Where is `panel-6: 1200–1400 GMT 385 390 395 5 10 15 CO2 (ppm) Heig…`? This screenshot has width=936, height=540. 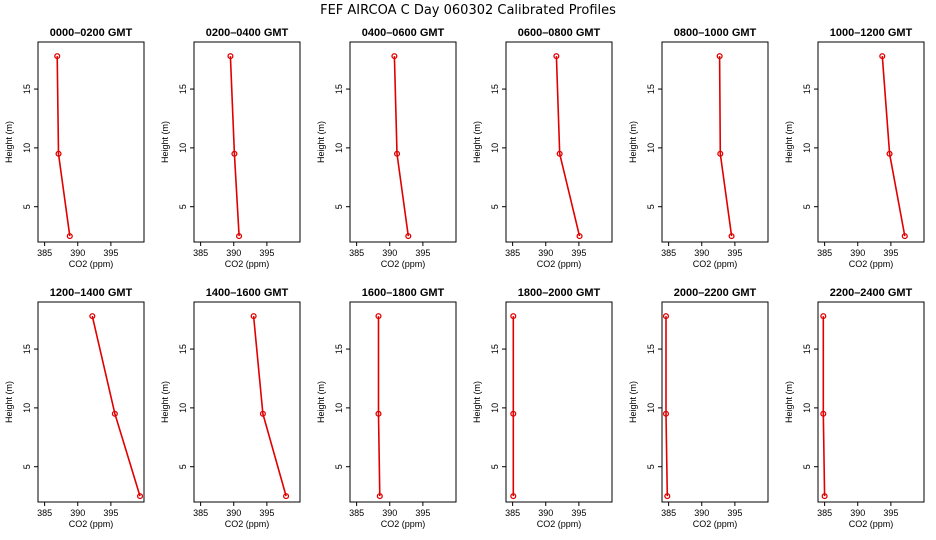
panel-6: 1200–1400 GMT 385 390 395 5 10 15 CO2 (ppm) Heig… is located at coordinates (74, 408).